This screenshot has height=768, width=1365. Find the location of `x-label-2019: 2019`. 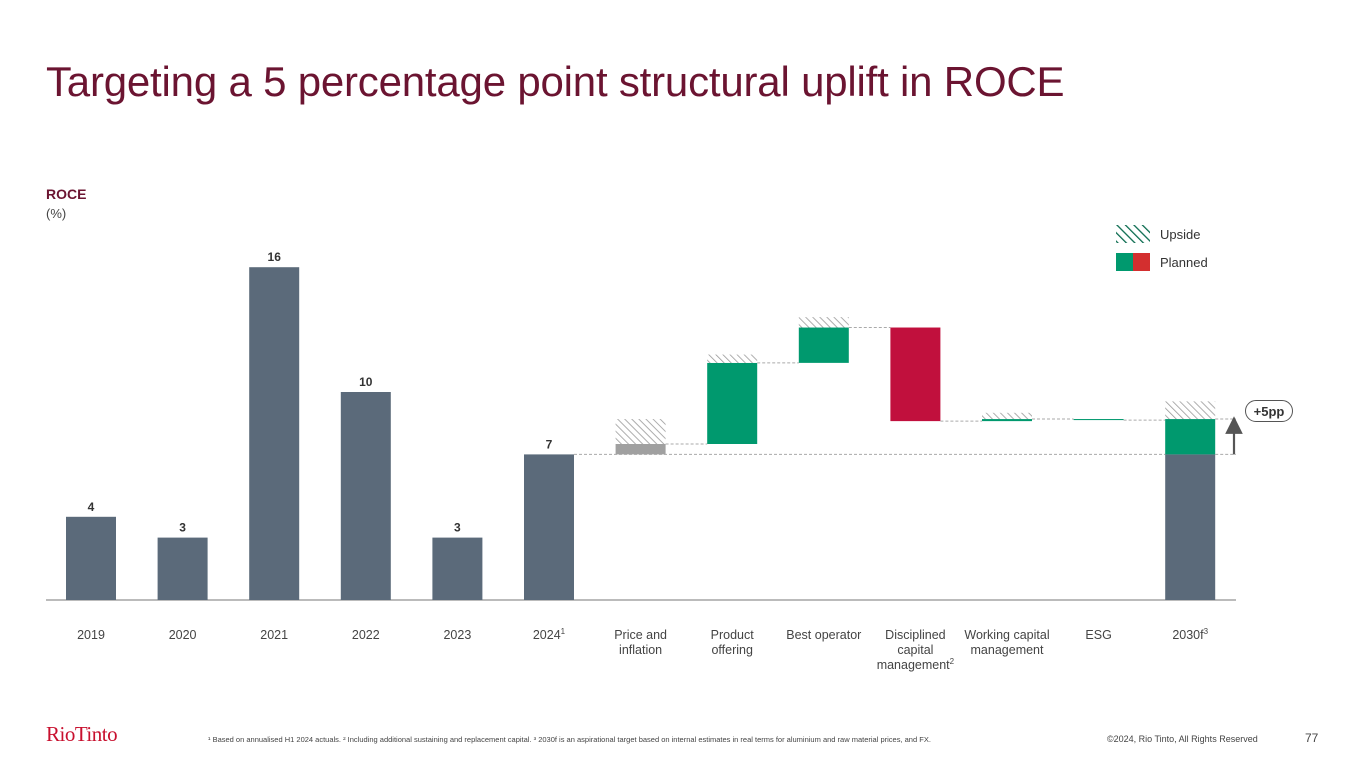

x-label-2019: 2019 is located at coordinates (91, 635).